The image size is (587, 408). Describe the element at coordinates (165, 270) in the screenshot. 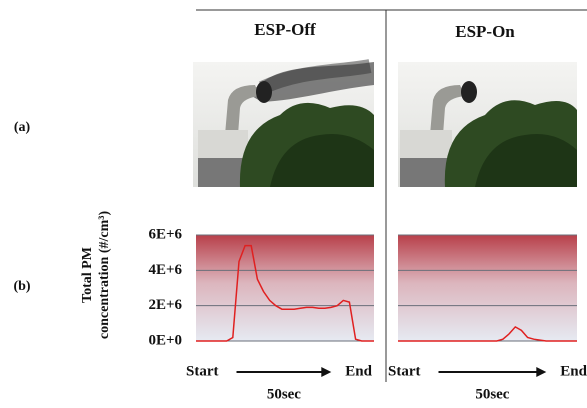

I see `y-tick-label: 4E+6` at that location.